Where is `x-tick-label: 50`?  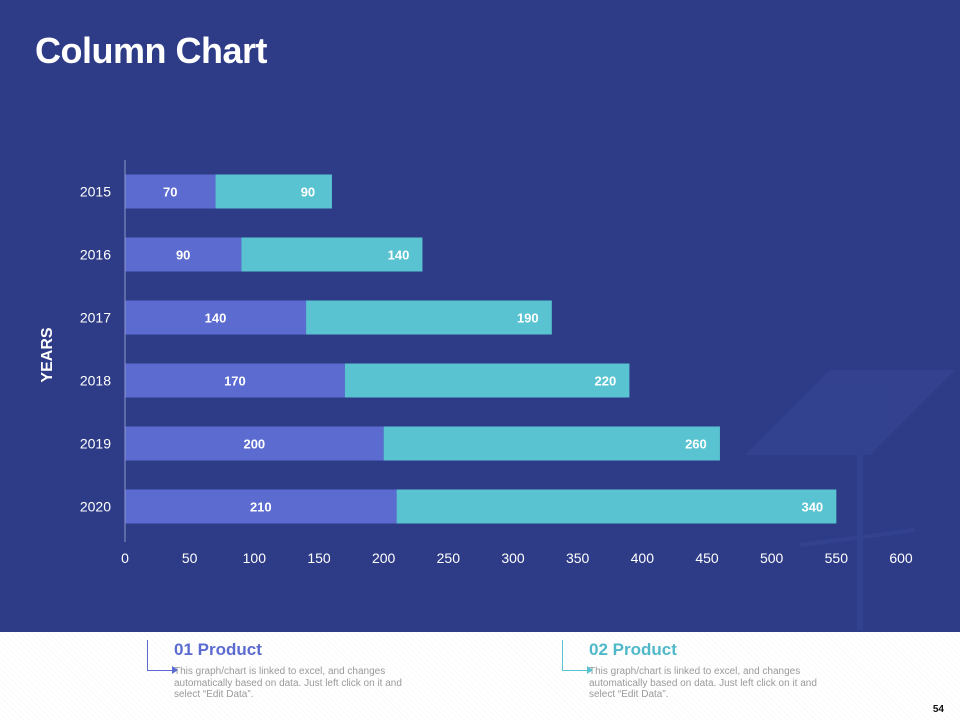
x-tick-label: 50 is located at coordinates (190, 558).